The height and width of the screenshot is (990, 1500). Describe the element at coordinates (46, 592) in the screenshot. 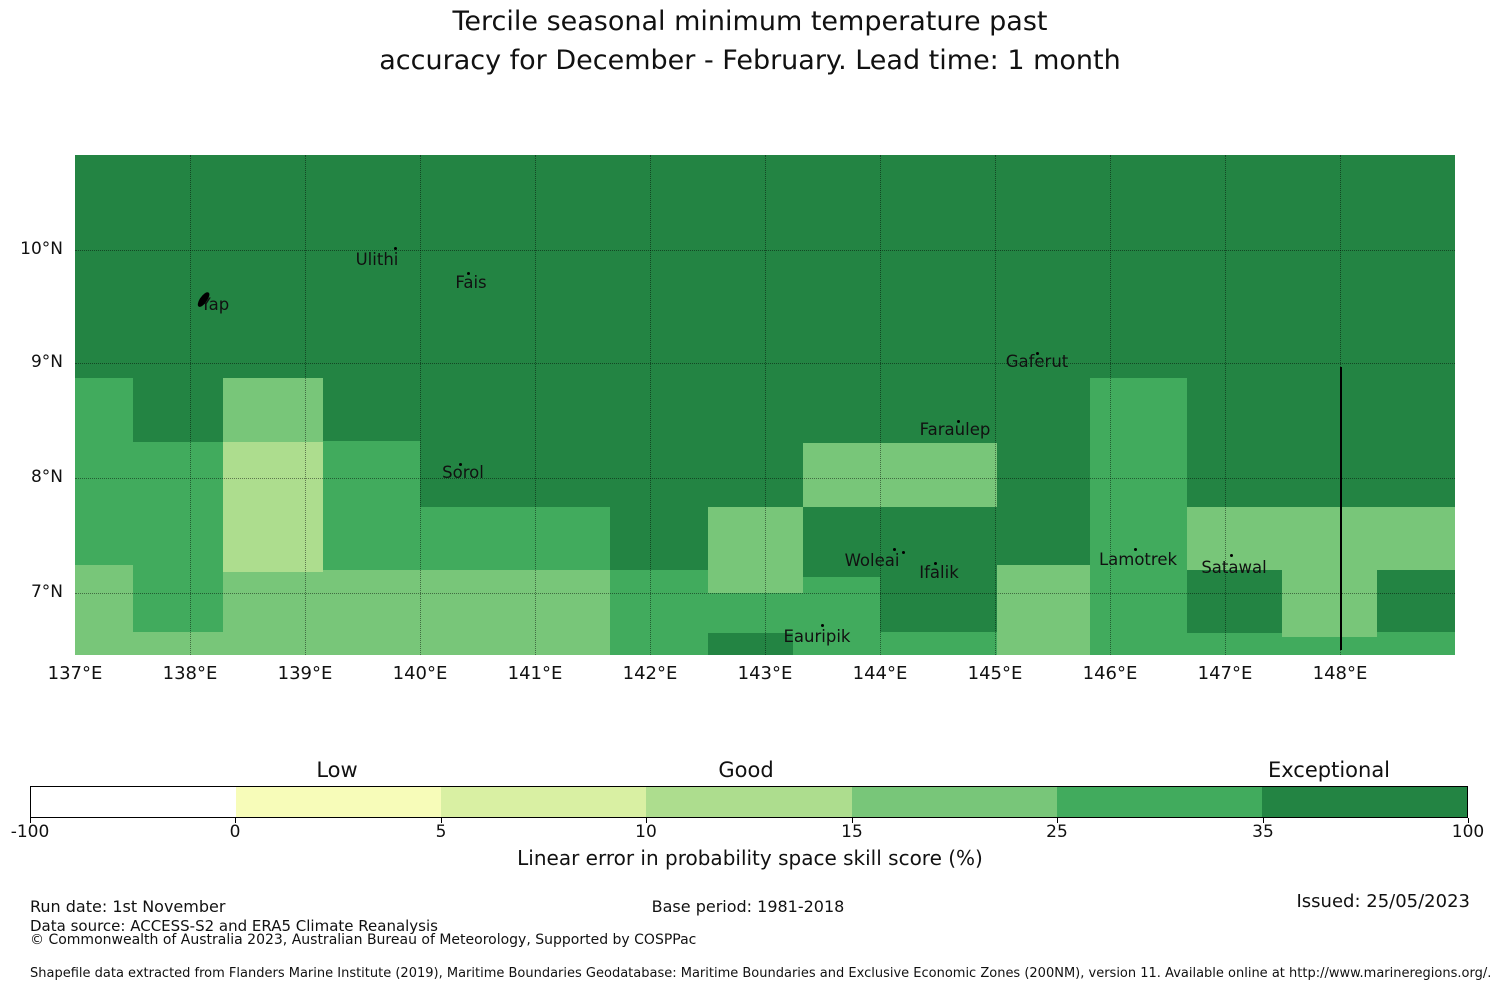

I see `y-axis-tick-label: 7°N` at that location.